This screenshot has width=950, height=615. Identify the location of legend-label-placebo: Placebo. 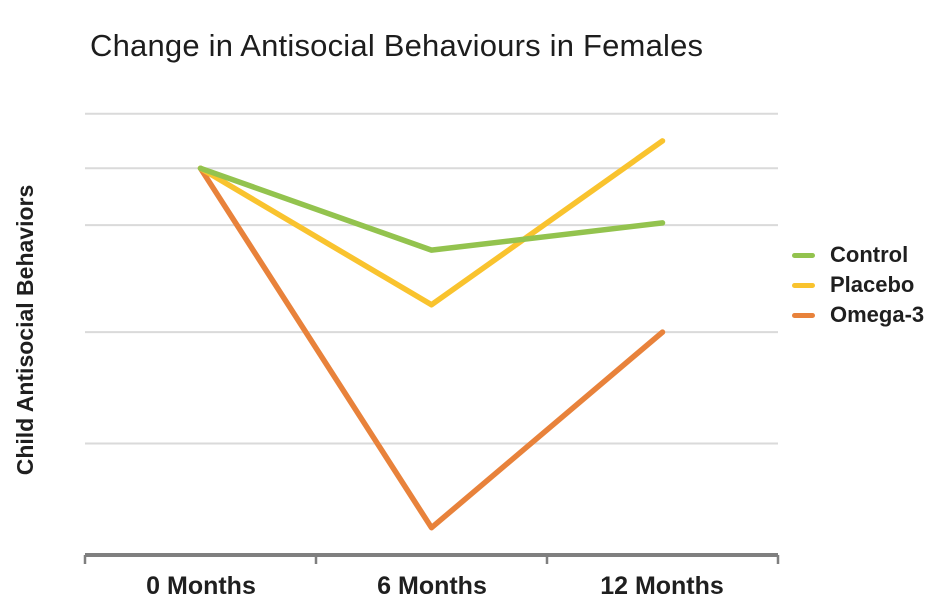
(872, 284).